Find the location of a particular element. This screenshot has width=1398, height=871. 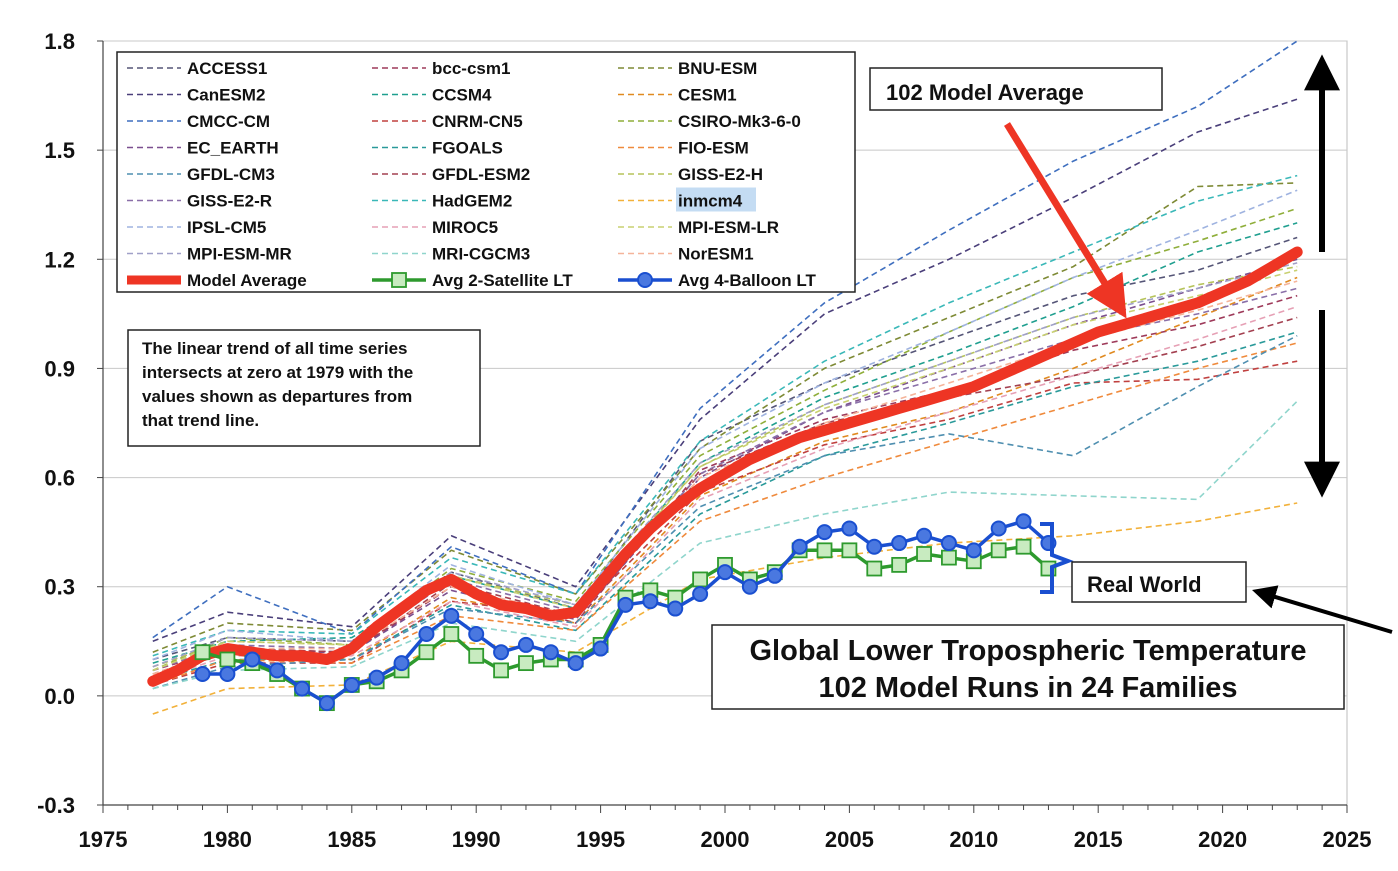

y-axis: -0.3 0.0 0.3 0.6 0.9 1.2 1.5 1.8 is located at coordinates (70, 423).